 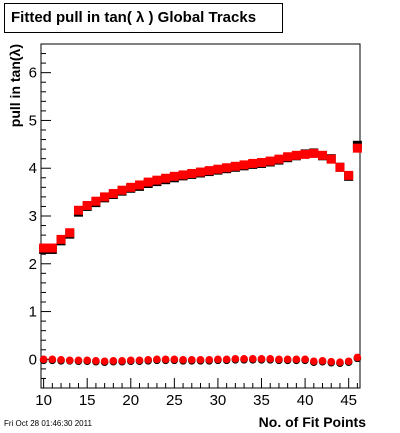 I want to click on y-tick-label: 6, so click(x=33, y=73).